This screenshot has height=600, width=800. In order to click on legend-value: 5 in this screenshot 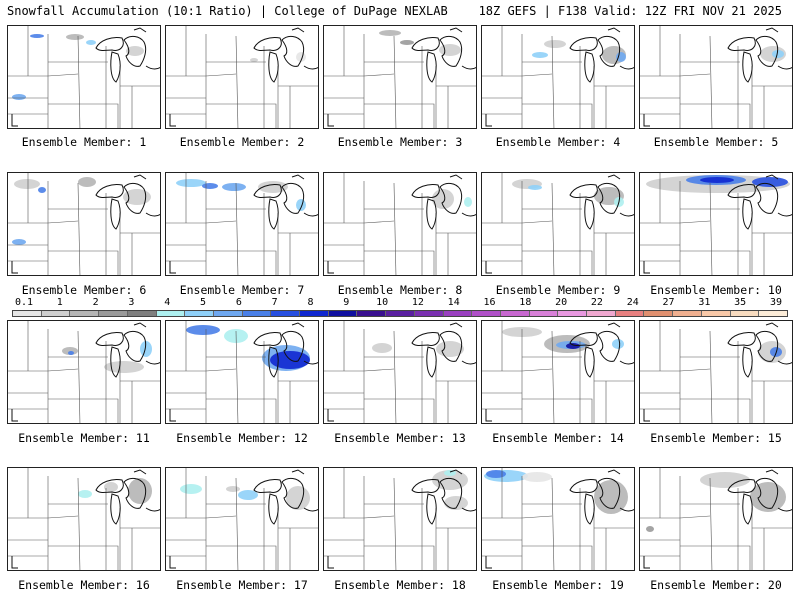, I will do `click(203, 302)`.